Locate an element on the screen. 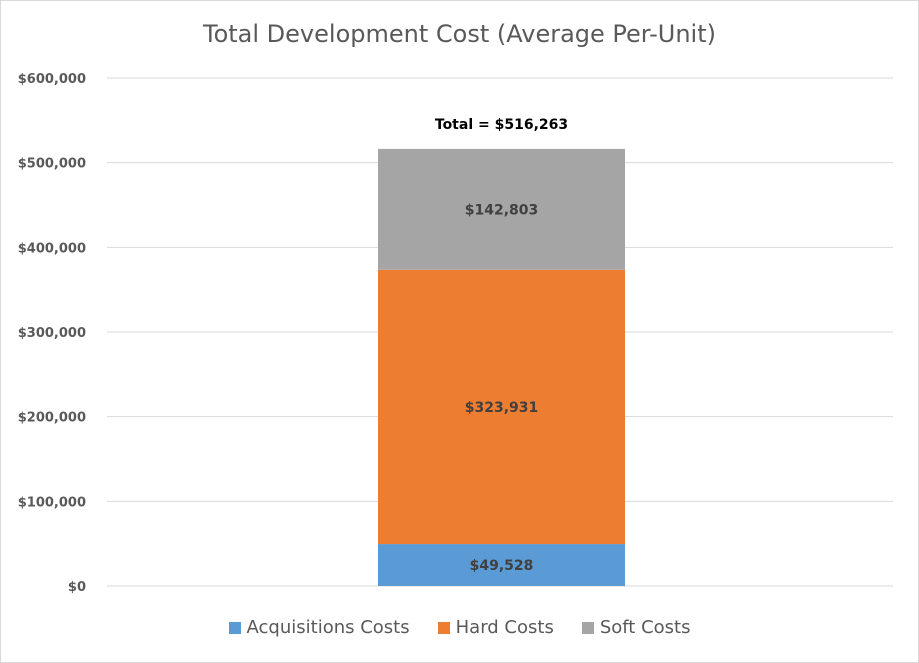 Image resolution: width=919 pixels, height=663 pixels. legend-item-soft-costs: Soft Costs is located at coordinates (636, 627).